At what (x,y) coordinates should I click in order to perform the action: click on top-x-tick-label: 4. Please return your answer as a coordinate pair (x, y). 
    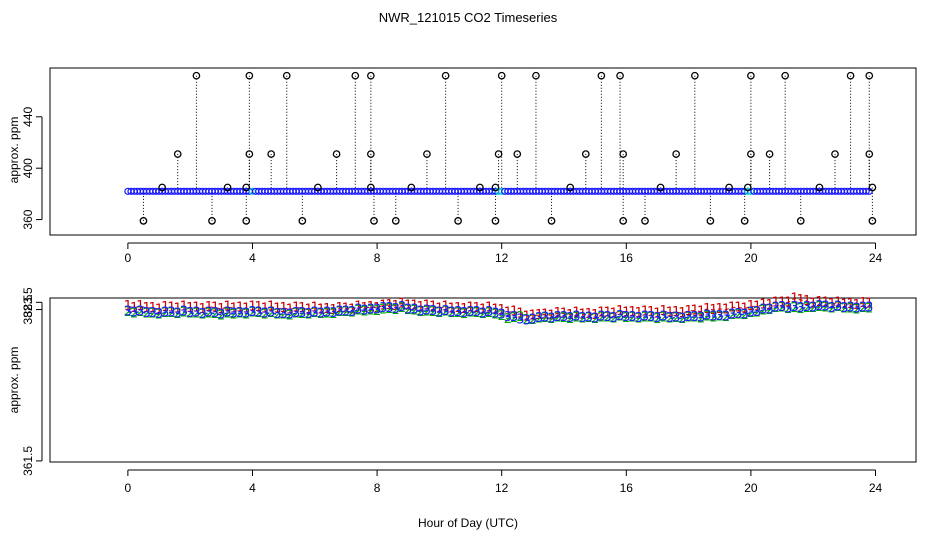
    Looking at the image, I should click on (252, 258).